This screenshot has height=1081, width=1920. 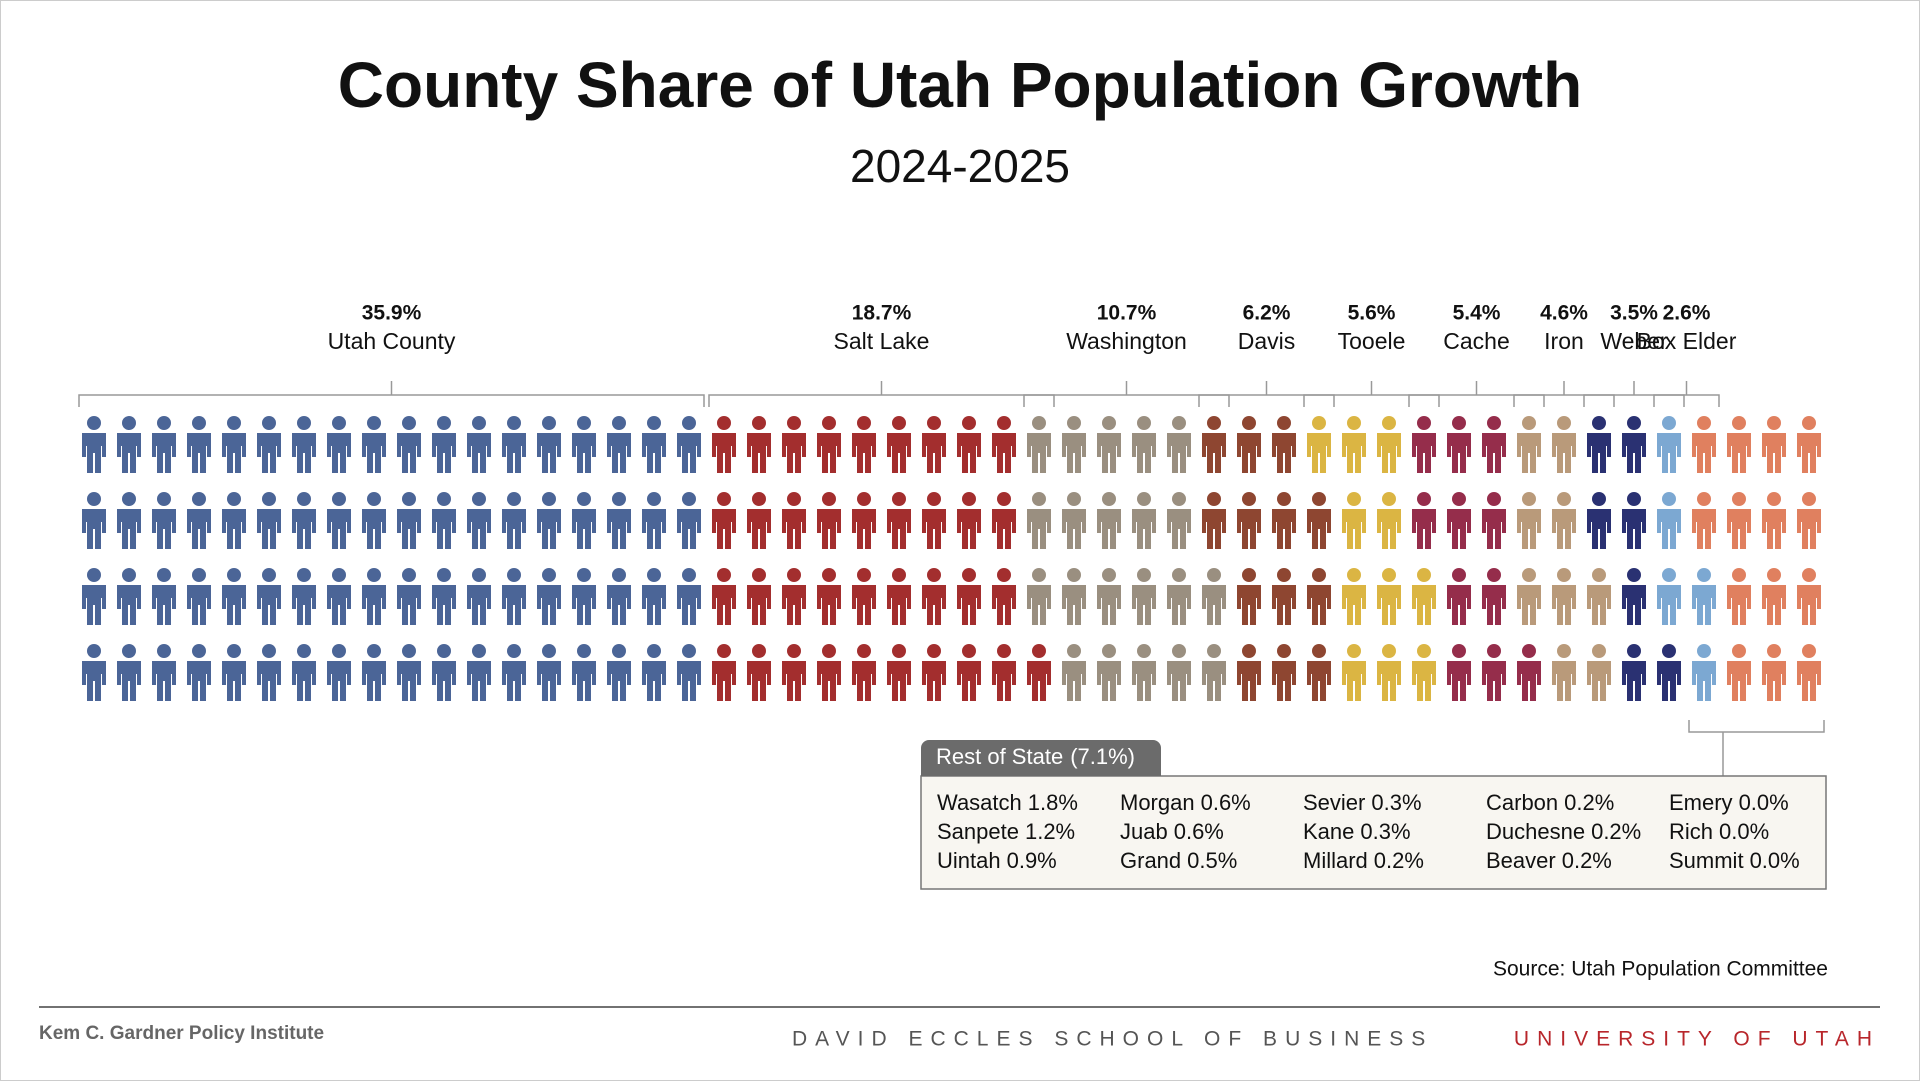 What do you see at coordinates (1006, 831) in the screenshot?
I see `rest-item: Sanpete 1.2%` at bounding box center [1006, 831].